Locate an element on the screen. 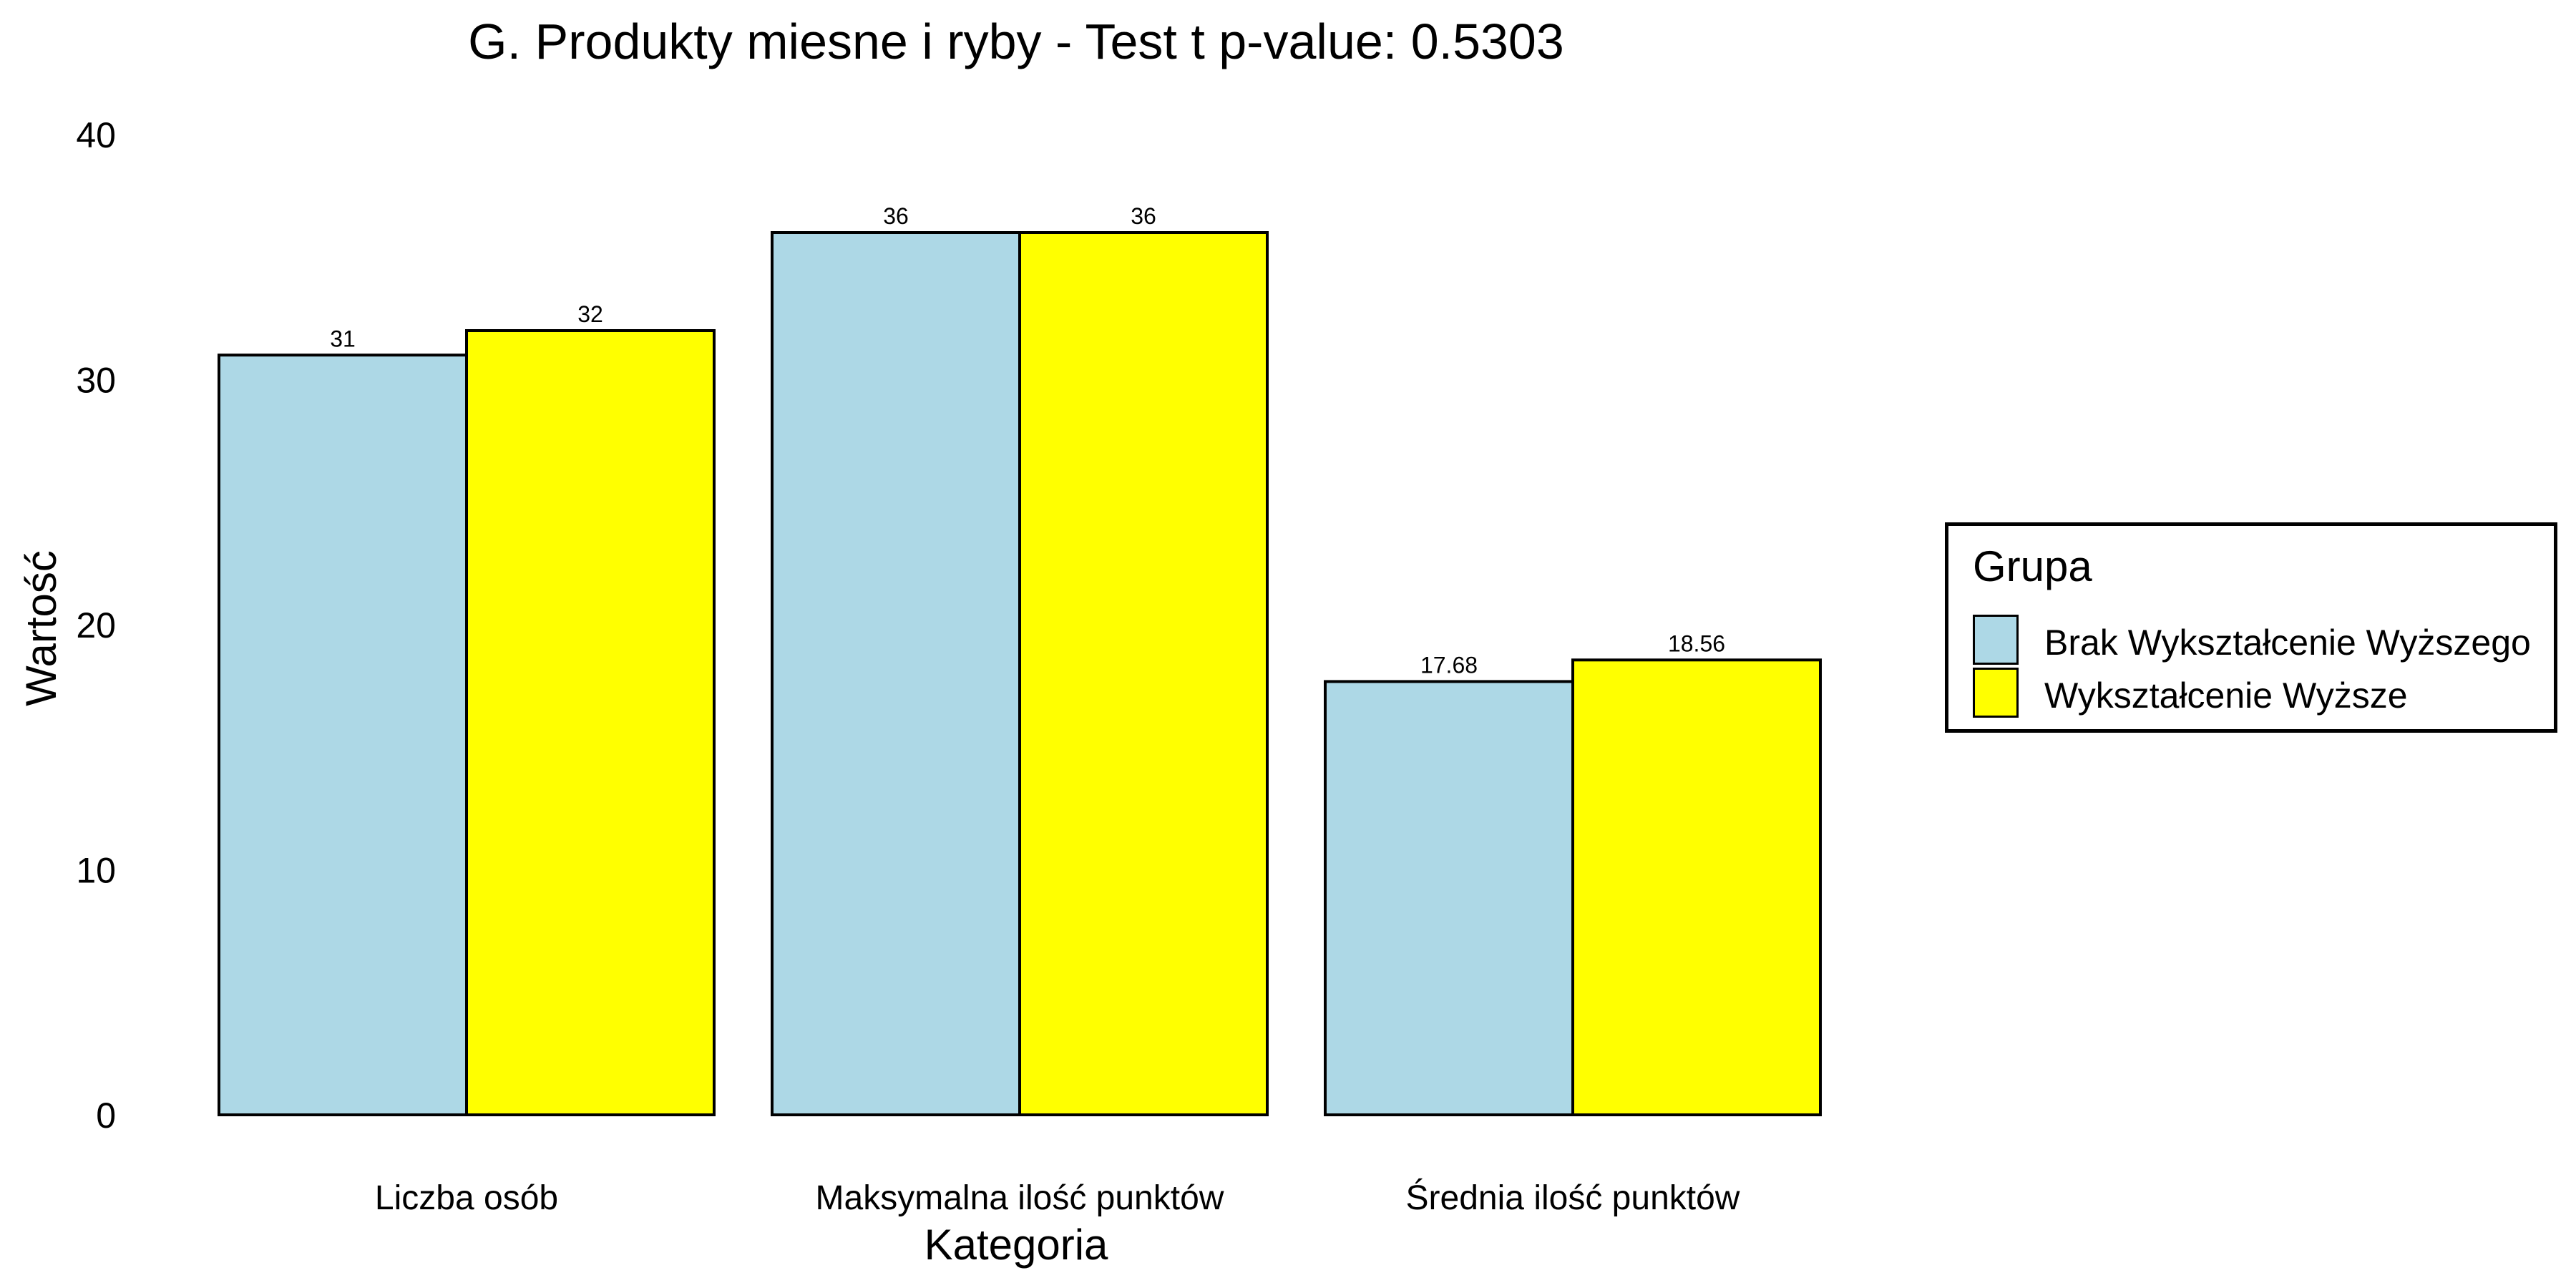 The height and width of the screenshot is (1288, 2576). y-tick-label: 10 is located at coordinates (96, 871).